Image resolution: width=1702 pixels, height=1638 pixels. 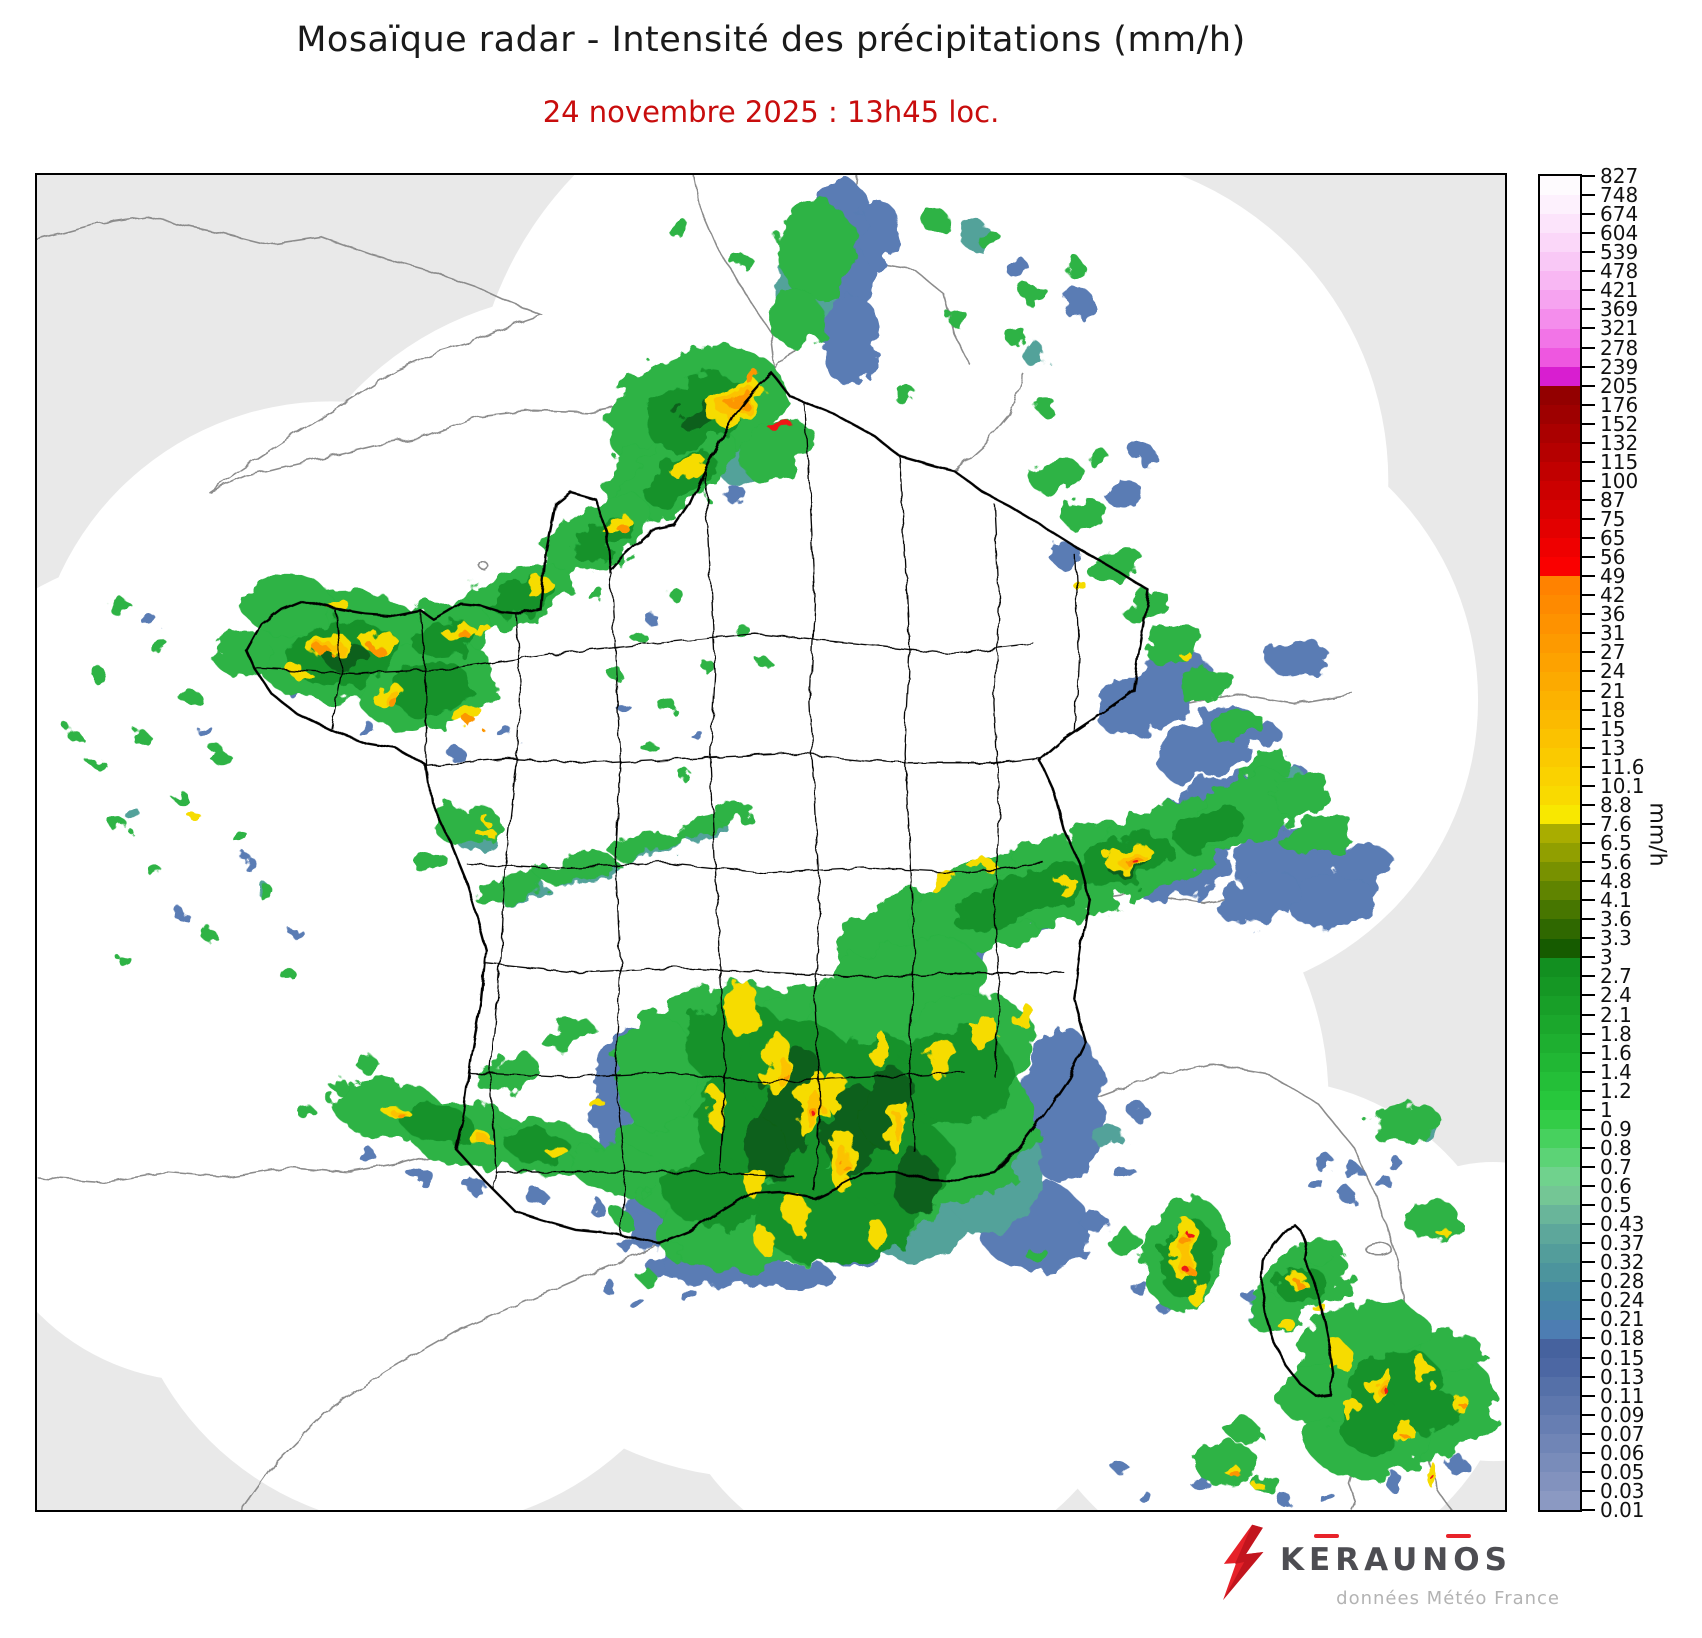 What do you see at coordinates (1616, 1090) in the screenshot?
I see `tick-label: 1.2` at bounding box center [1616, 1090].